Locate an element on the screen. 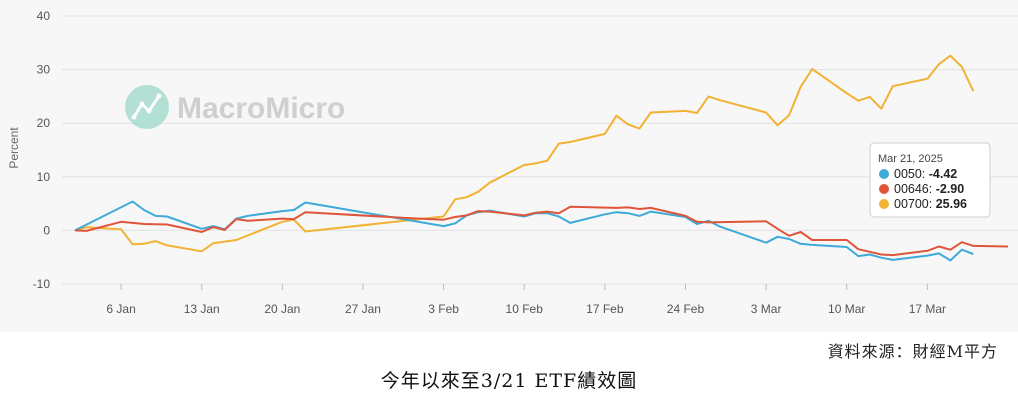  tooltip-row: 00646: -2.90 is located at coordinates (929, 189).